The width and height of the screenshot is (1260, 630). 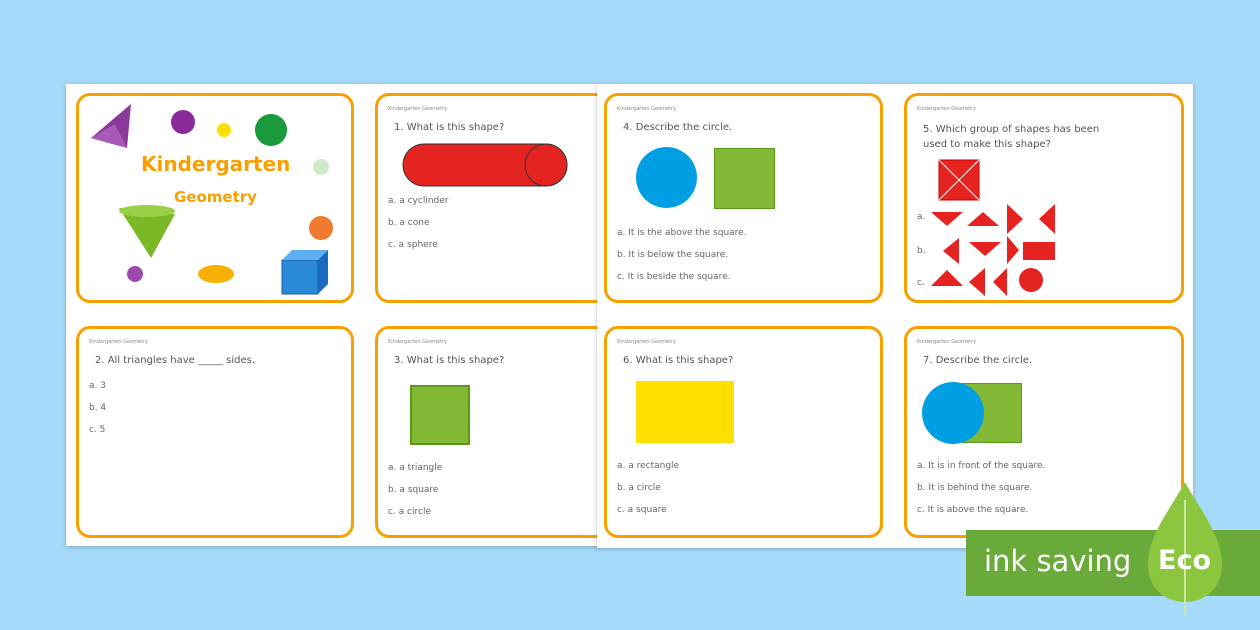 I want to click on cover-card: Kindergarten Geometry, so click(x=215, y=198).